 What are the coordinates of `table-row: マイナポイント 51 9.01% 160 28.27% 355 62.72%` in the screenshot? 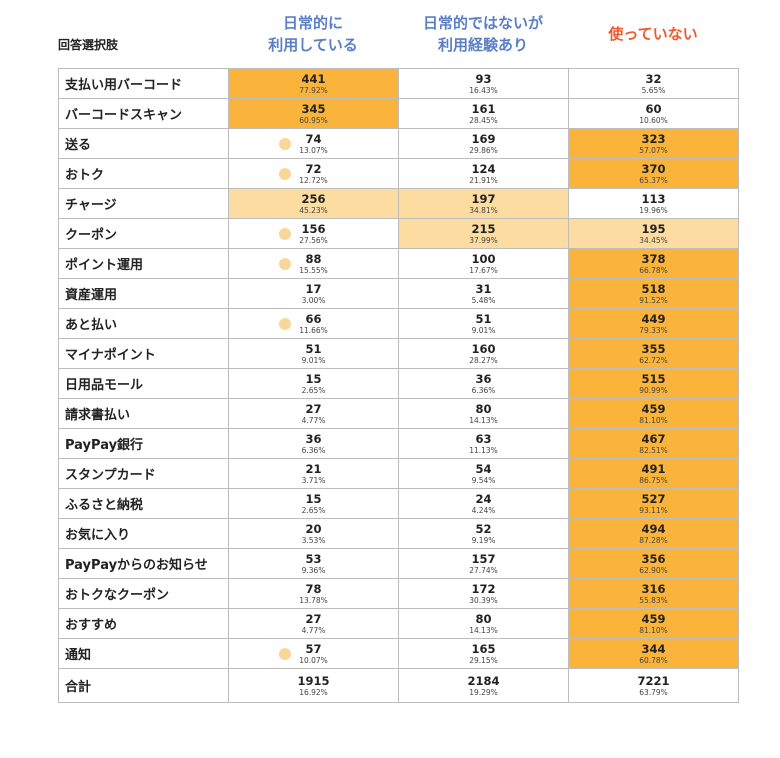 It's located at (398, 353).